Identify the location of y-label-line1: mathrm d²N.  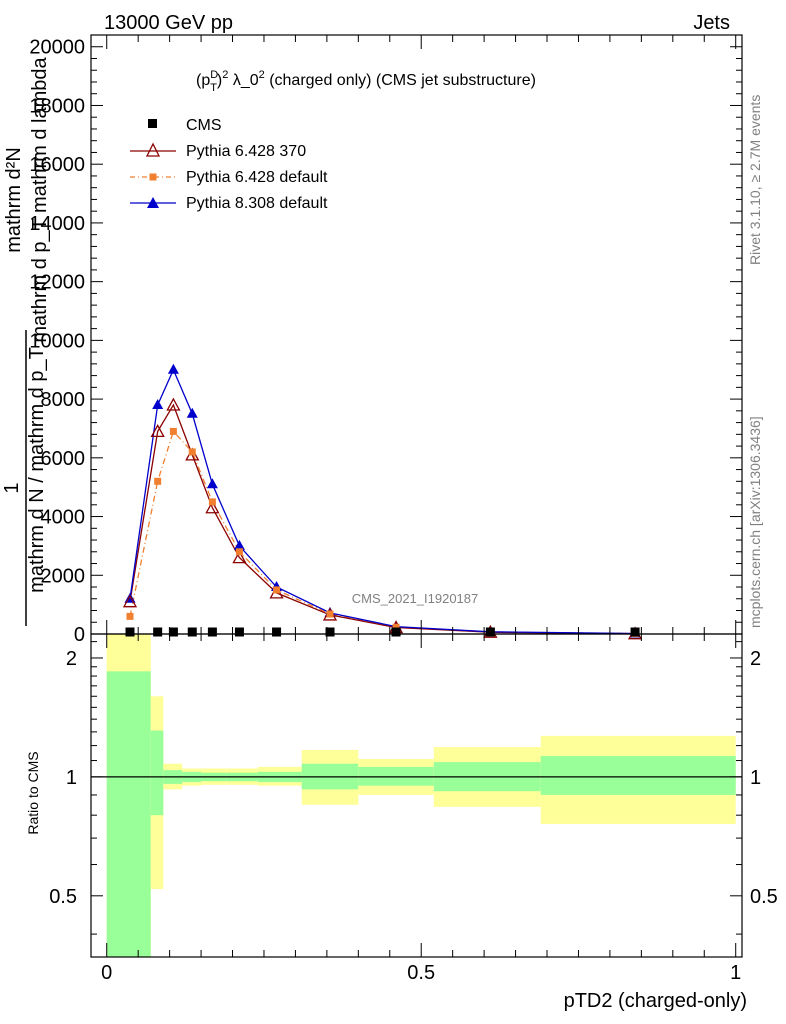
(14, 200).